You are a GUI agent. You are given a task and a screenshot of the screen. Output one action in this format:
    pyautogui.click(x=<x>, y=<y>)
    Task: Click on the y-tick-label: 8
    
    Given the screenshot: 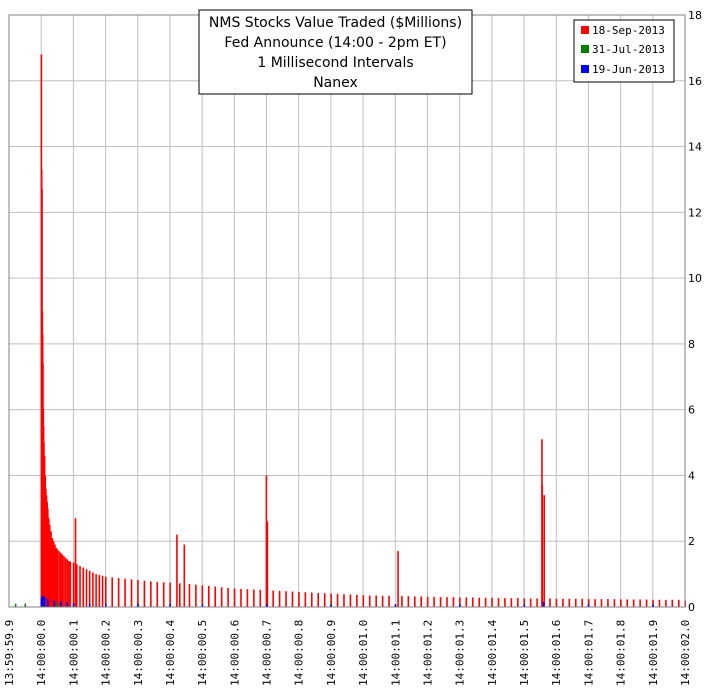 What is the action you would take?
    pyautogui.click(x=691, y=344)
    